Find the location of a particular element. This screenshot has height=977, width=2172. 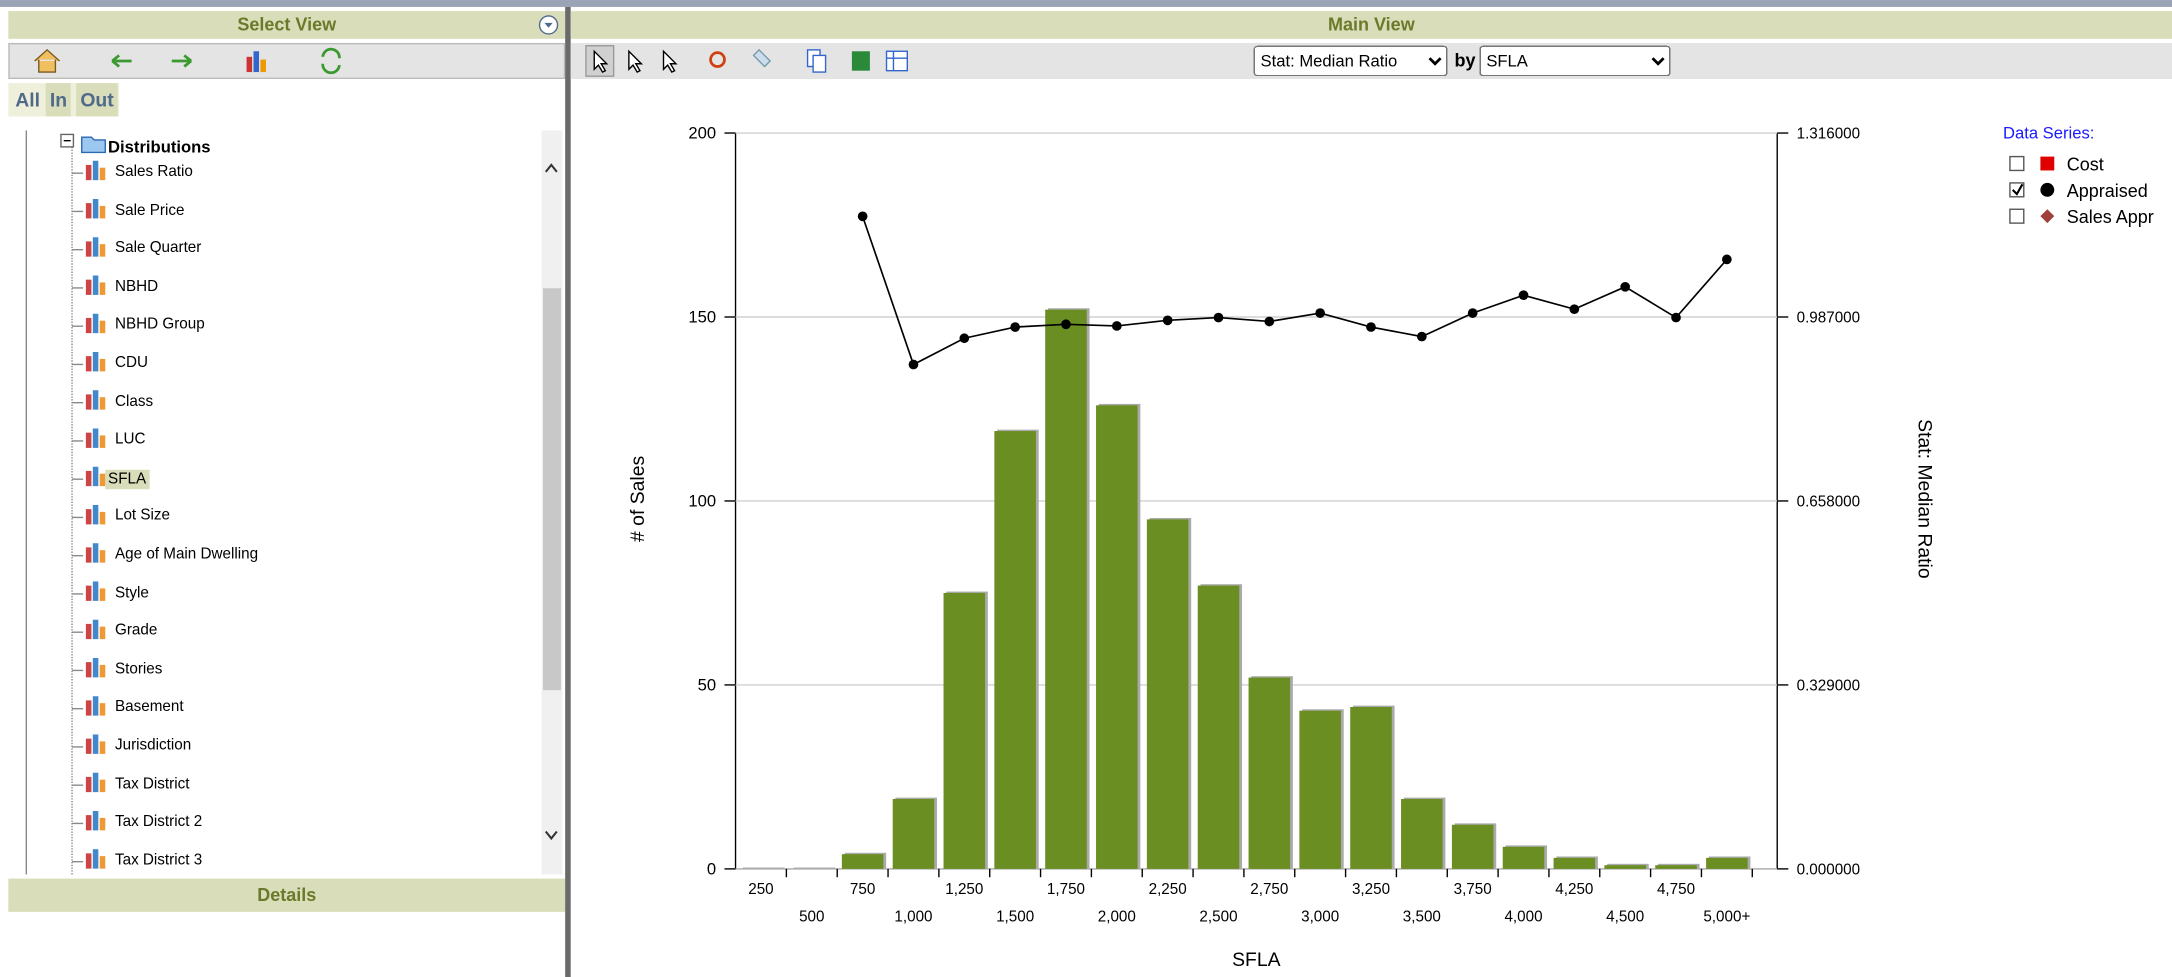

tree-item: Jurisdiction is located at coordinates (153, 745).